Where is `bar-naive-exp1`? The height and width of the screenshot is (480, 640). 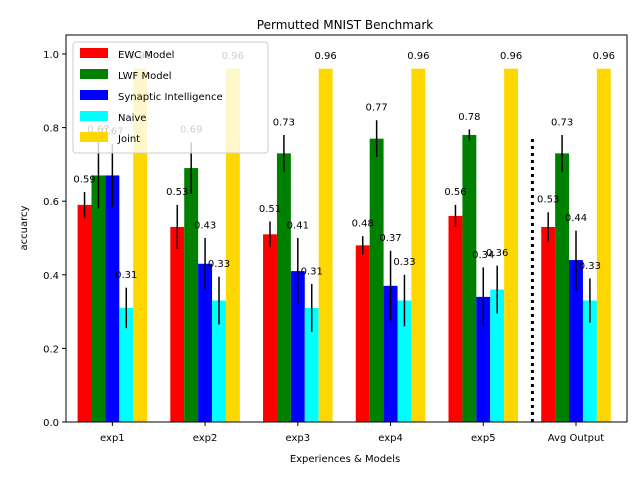
bar-naive-exp1 is located at coordinates (126, 364).